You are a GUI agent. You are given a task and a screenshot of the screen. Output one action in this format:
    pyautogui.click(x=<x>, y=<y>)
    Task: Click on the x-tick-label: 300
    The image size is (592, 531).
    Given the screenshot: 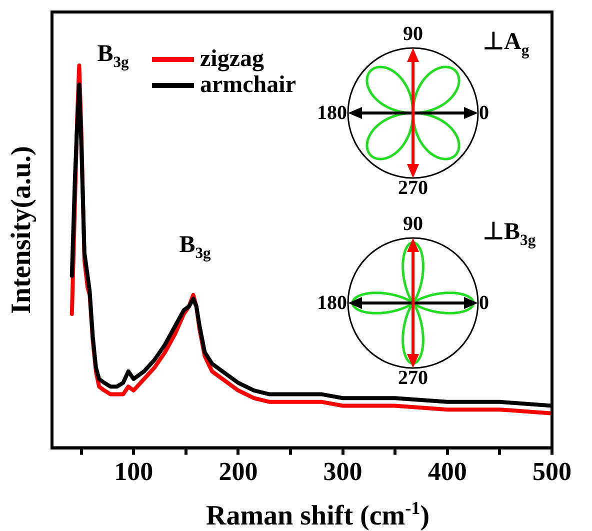 What is the action you would take?
    pyautogui.click(x=342, y=471)
    